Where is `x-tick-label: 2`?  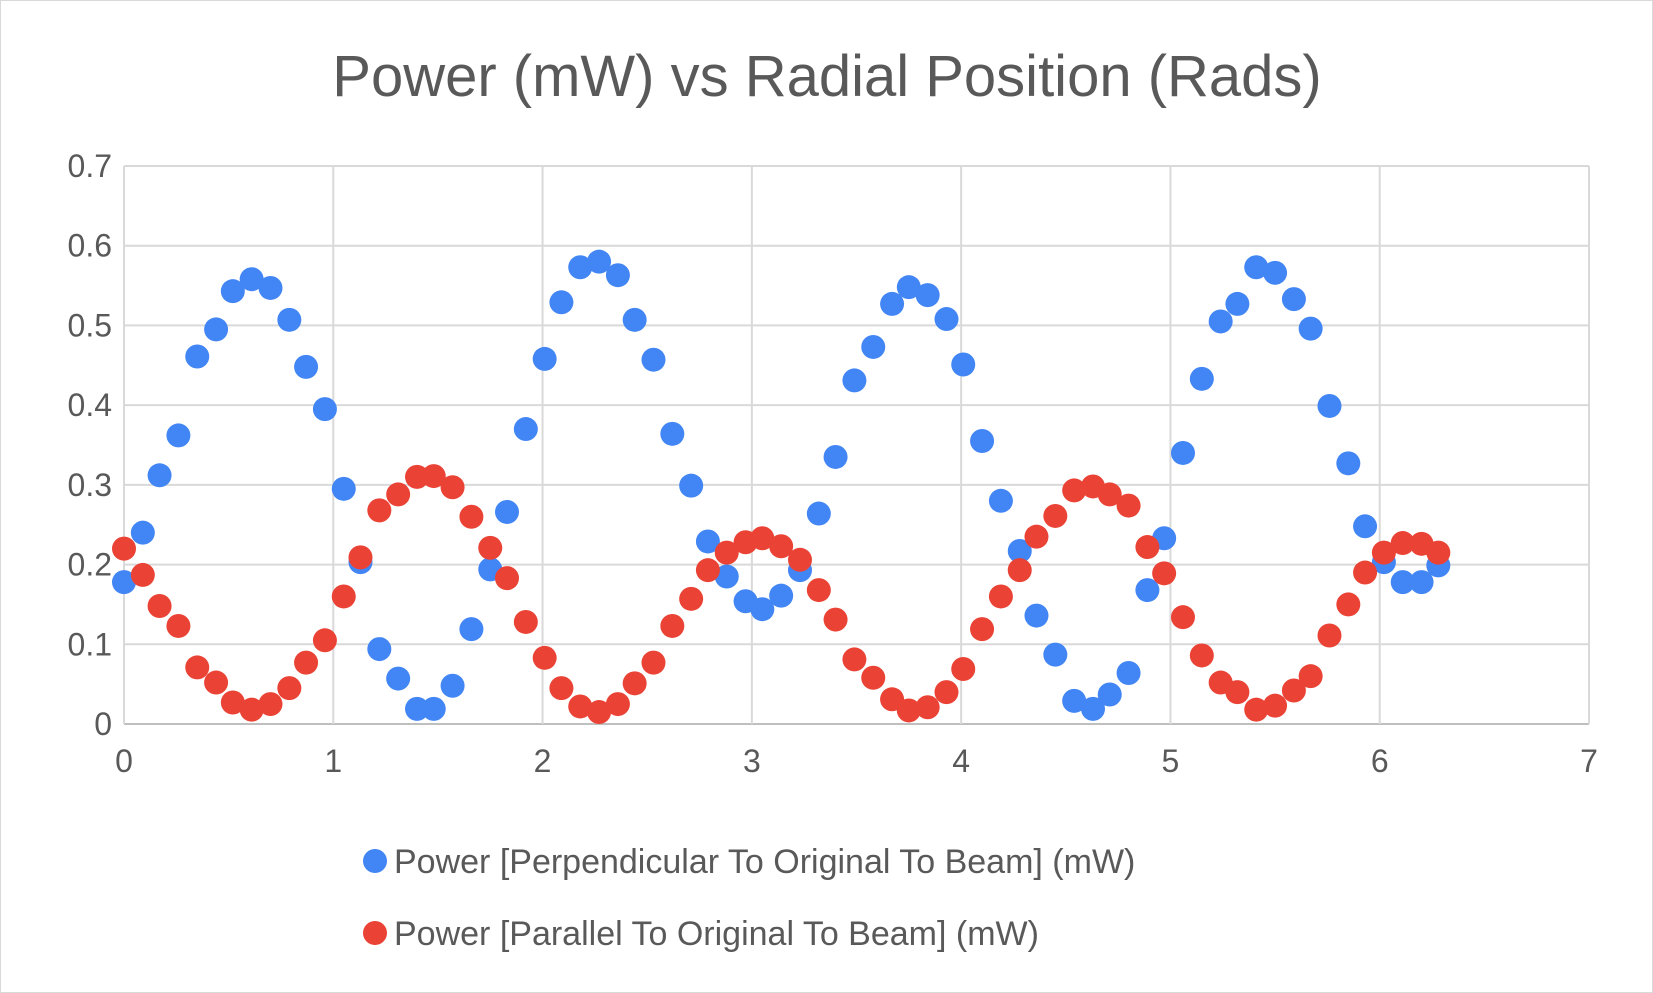 x-tick-label: 2 is located at coordinates (543, 761).